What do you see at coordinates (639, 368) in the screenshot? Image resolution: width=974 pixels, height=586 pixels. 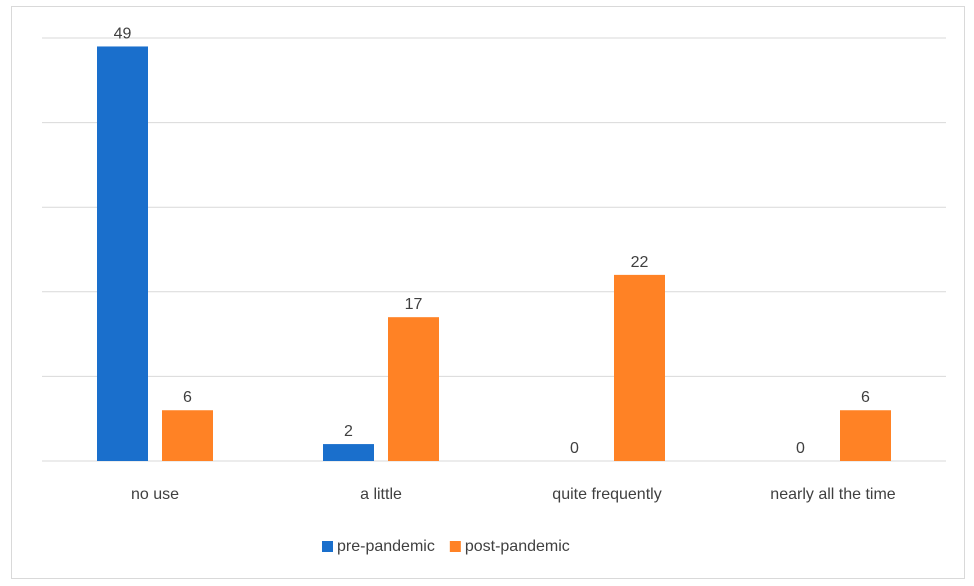 I see `bar-post-pandemic-quite-frequently` at bounding box center [639, 368].